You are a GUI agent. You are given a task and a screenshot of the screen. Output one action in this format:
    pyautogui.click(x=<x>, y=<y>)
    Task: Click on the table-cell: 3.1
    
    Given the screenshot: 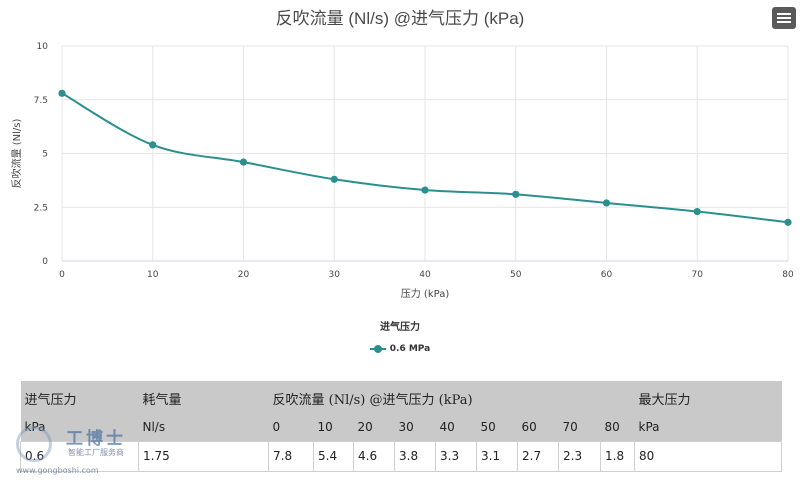 What is the action you would take?
    pyautogui.click(x=497, y=456)
    